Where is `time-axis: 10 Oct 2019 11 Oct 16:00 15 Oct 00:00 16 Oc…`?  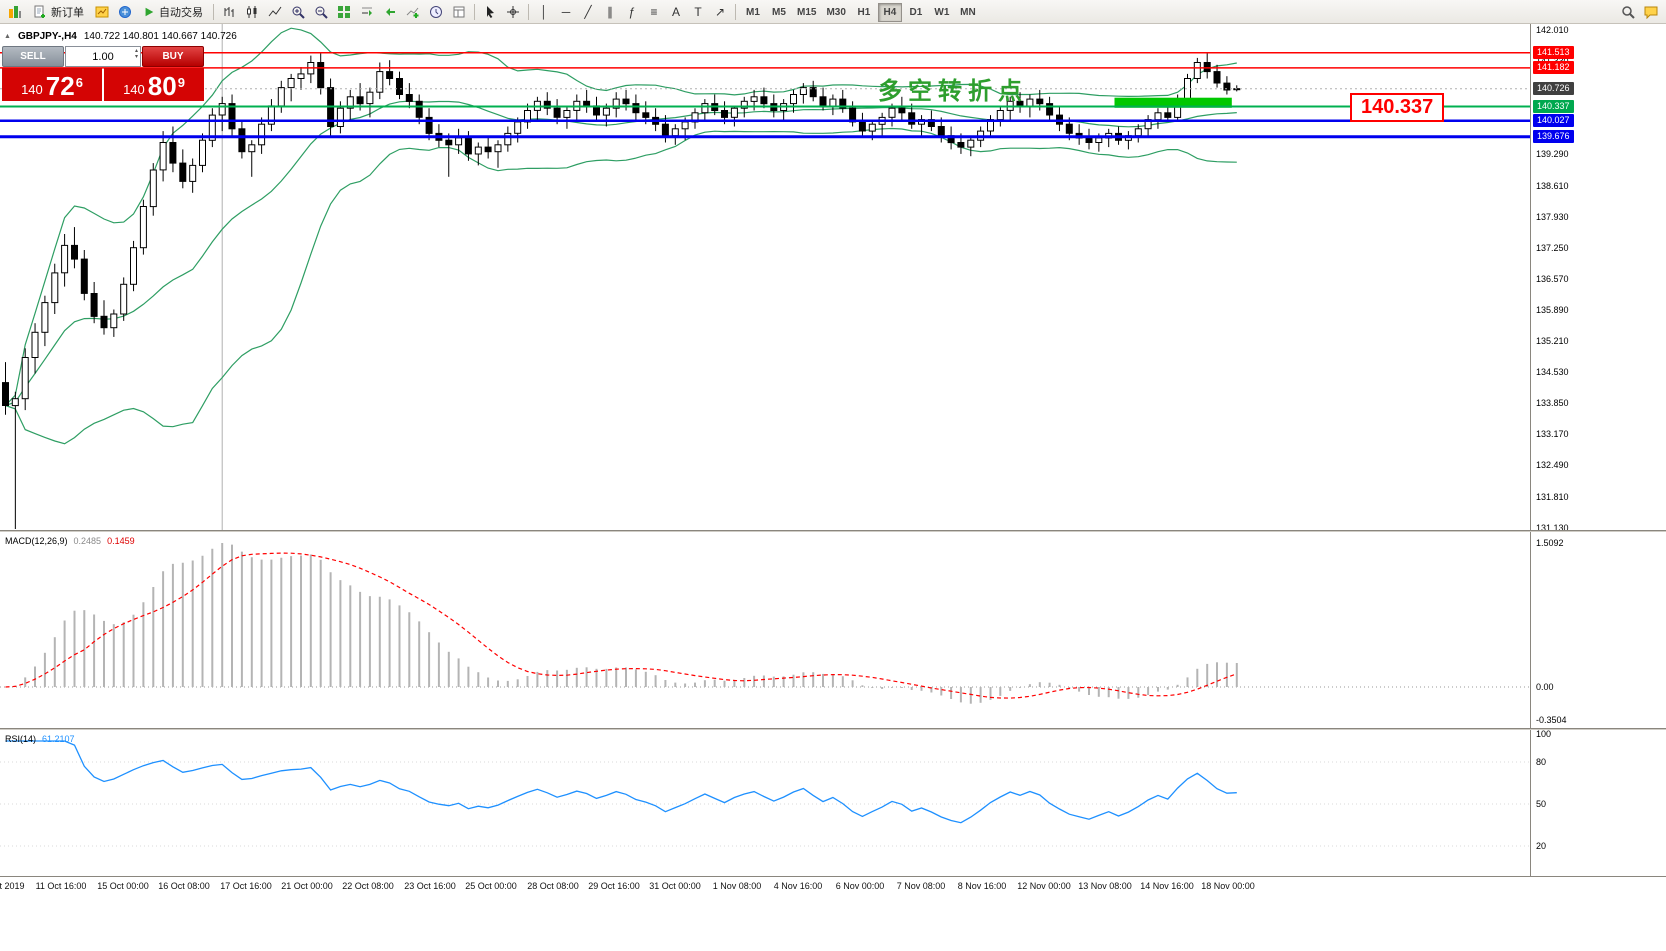
time-axis: 10 Oct 2019 11 Oct 16:00 15 Oct 00:00 16 Oc… is located at coordinates (833, 886).